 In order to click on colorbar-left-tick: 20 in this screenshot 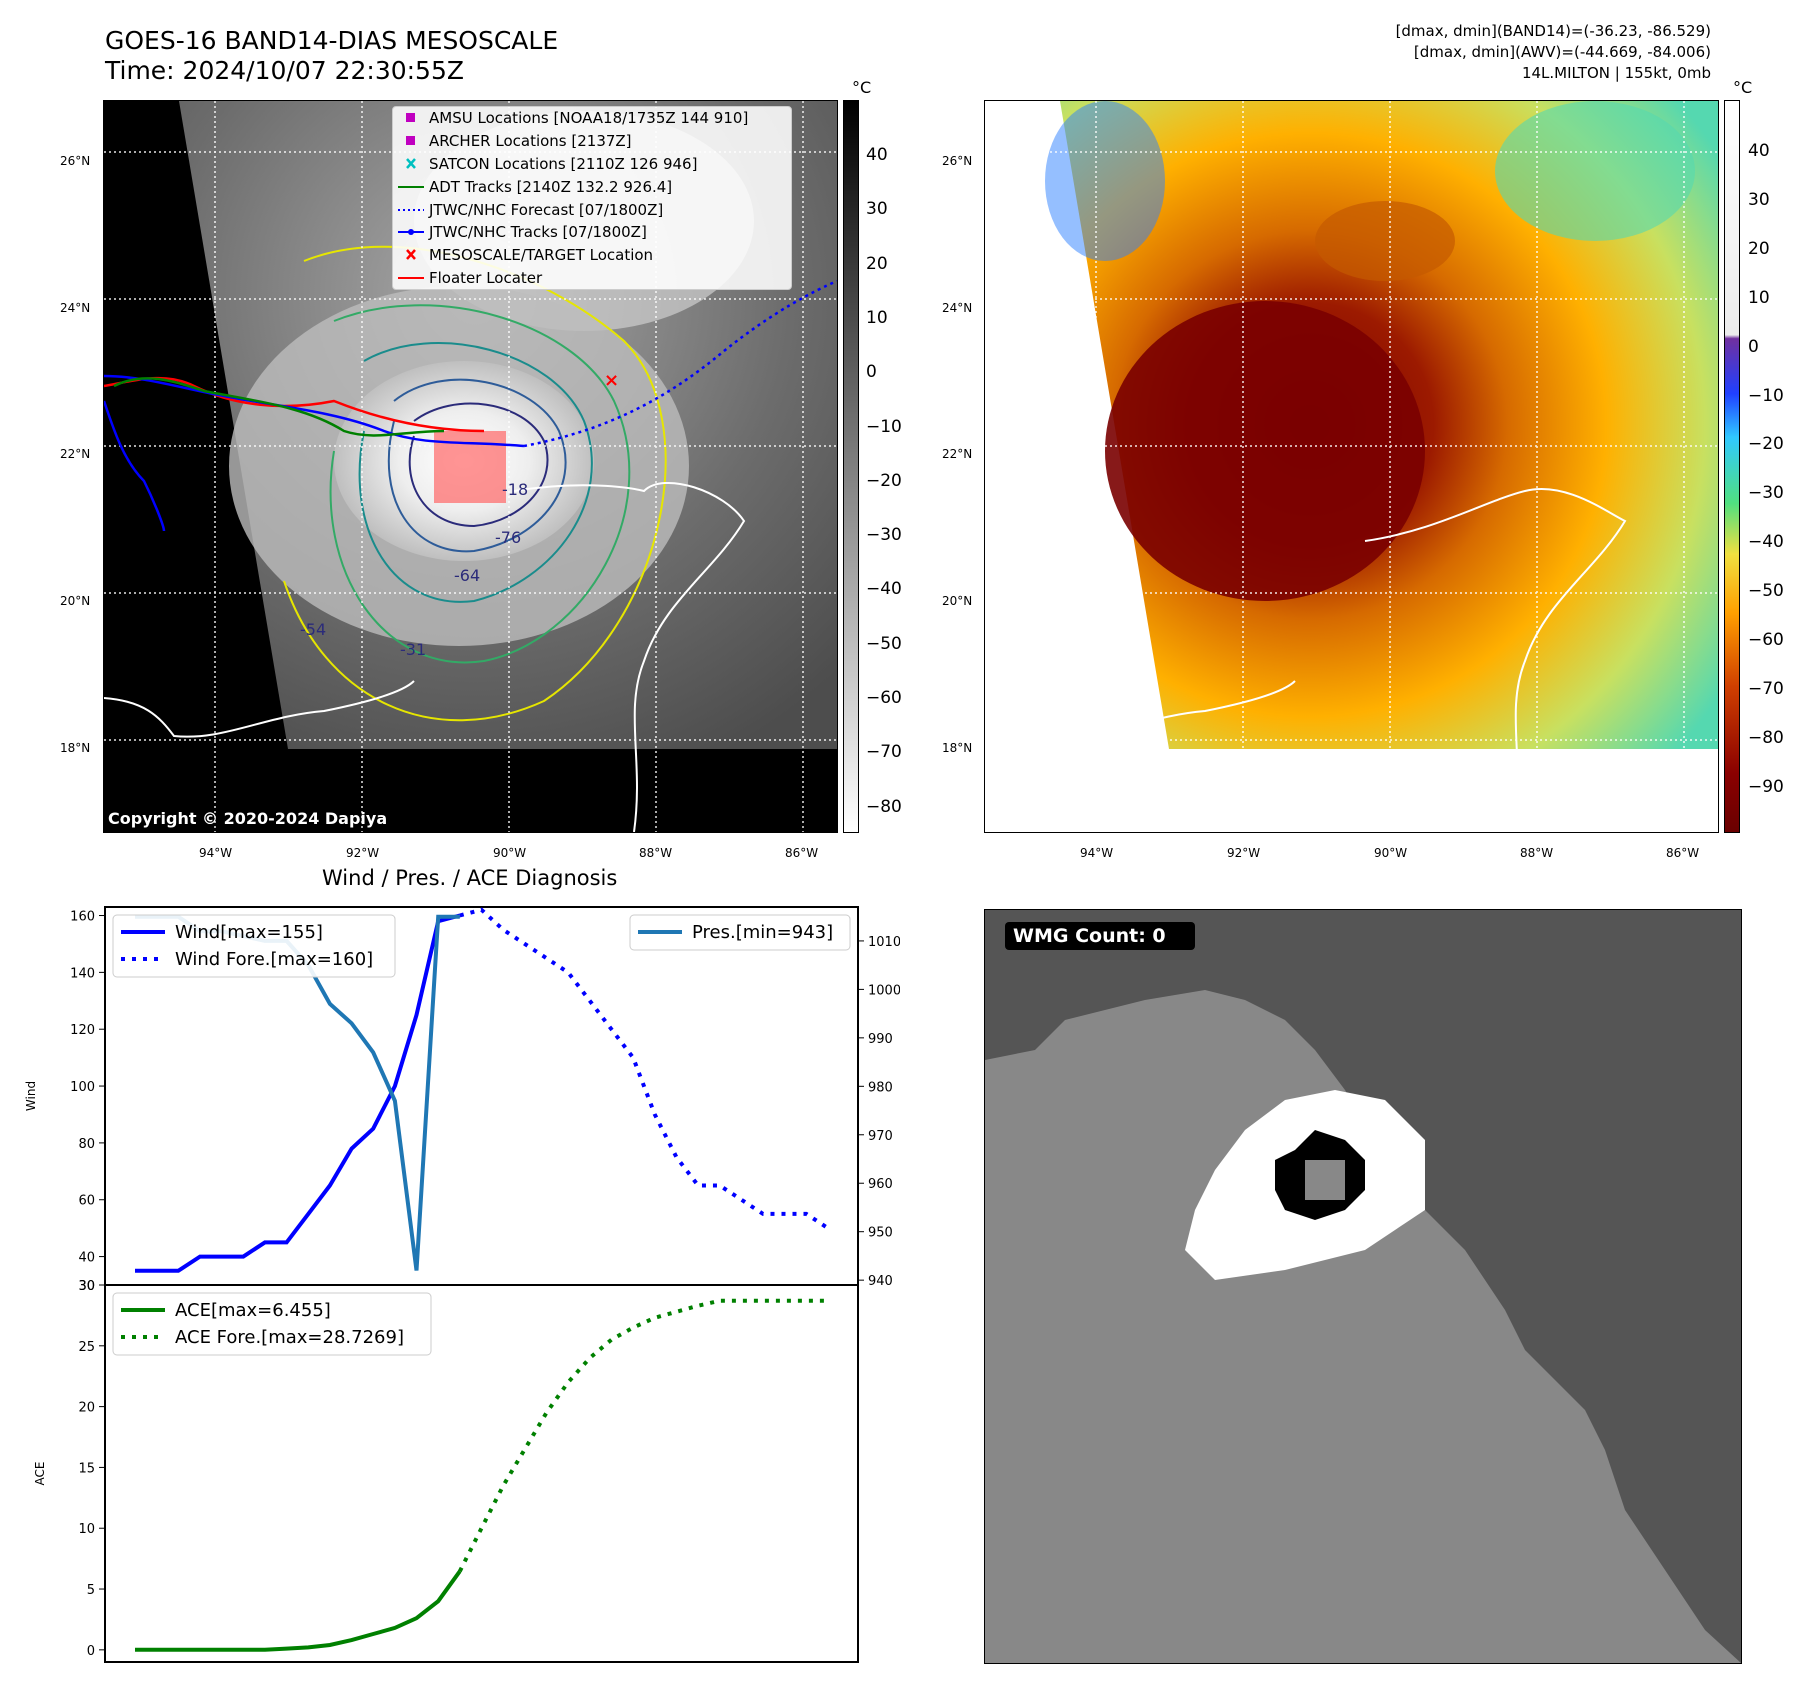, I will do `click(877, 263)`.